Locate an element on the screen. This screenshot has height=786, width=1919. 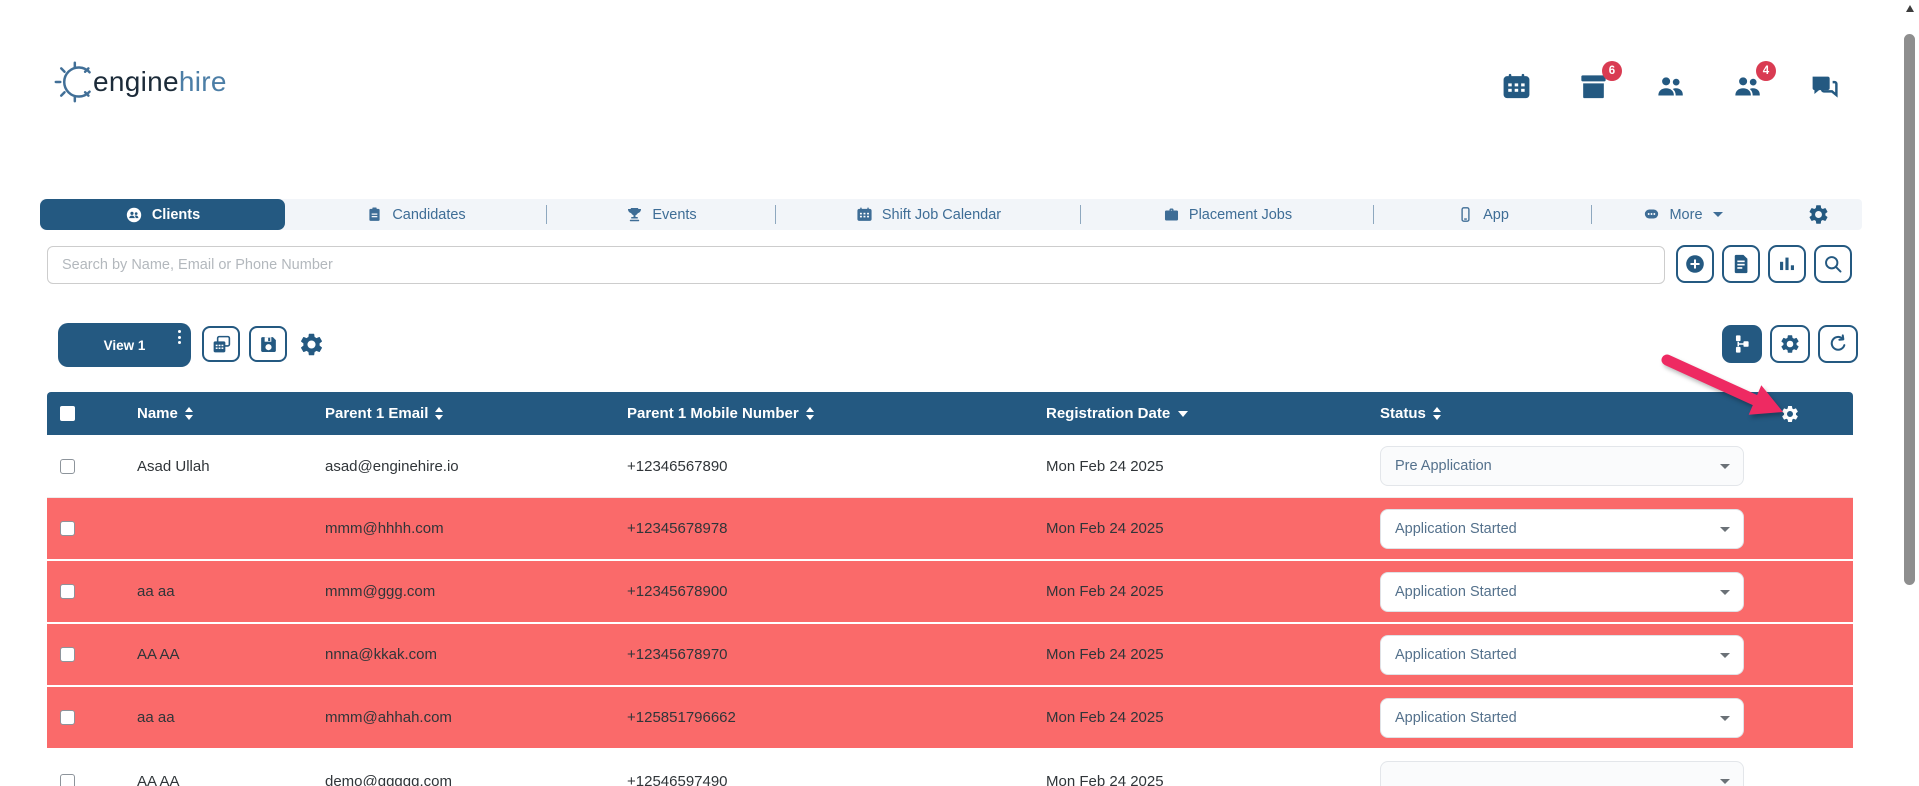
reports-button is located at coordinates (1787, 264).